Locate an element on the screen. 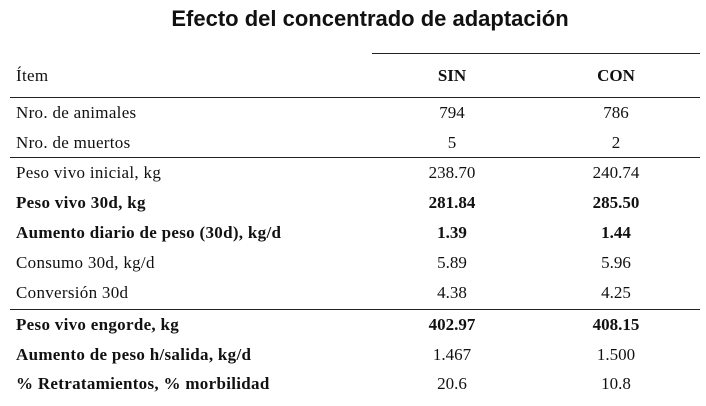 The image size is (706, 406). row-label: Peso vivo inicial, kg is located at coordinates (89, 172).